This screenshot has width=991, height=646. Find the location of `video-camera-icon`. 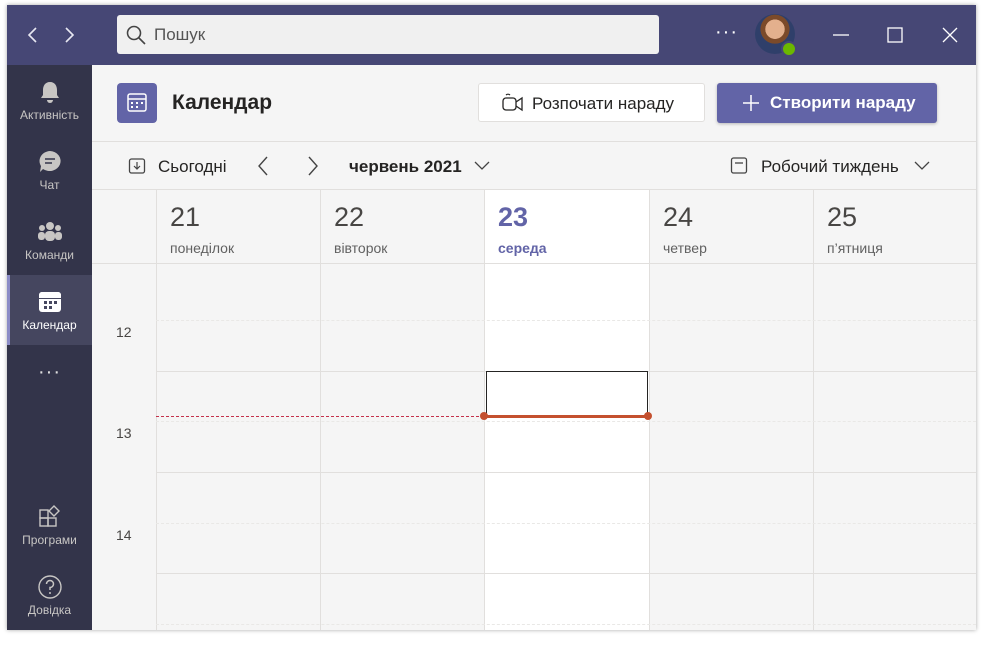

video-camera-icon is located at coordinates (513, 106).